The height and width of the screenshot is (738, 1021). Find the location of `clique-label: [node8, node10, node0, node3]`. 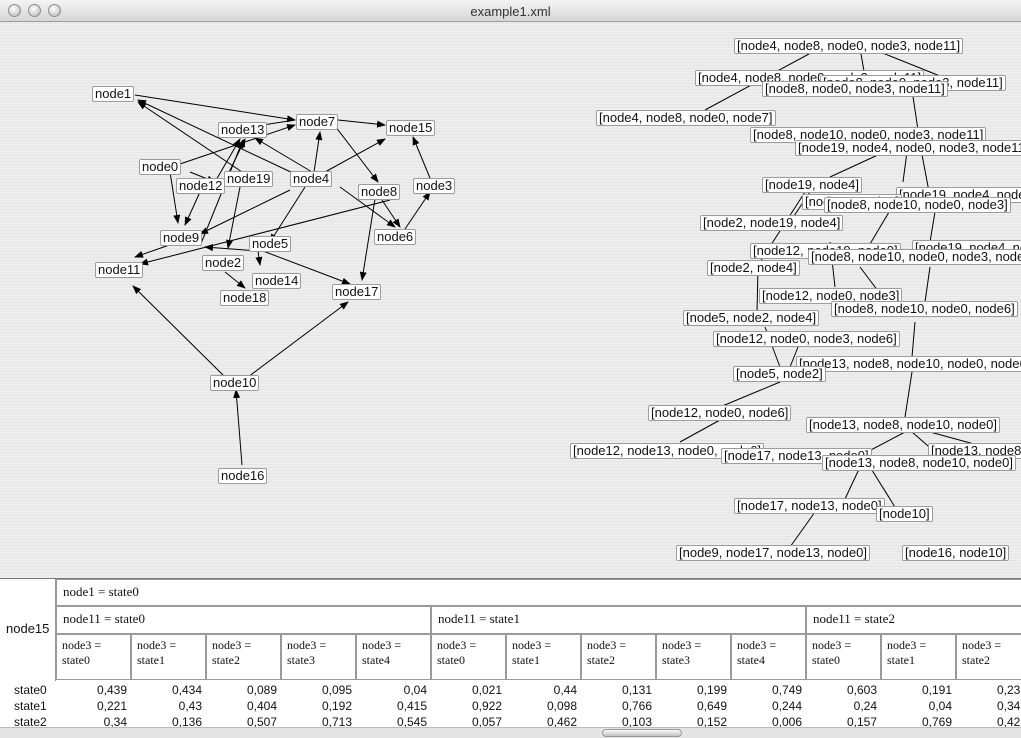

clique-label: [node8, node10, node0, node3] is located at coordinates (917, 205).